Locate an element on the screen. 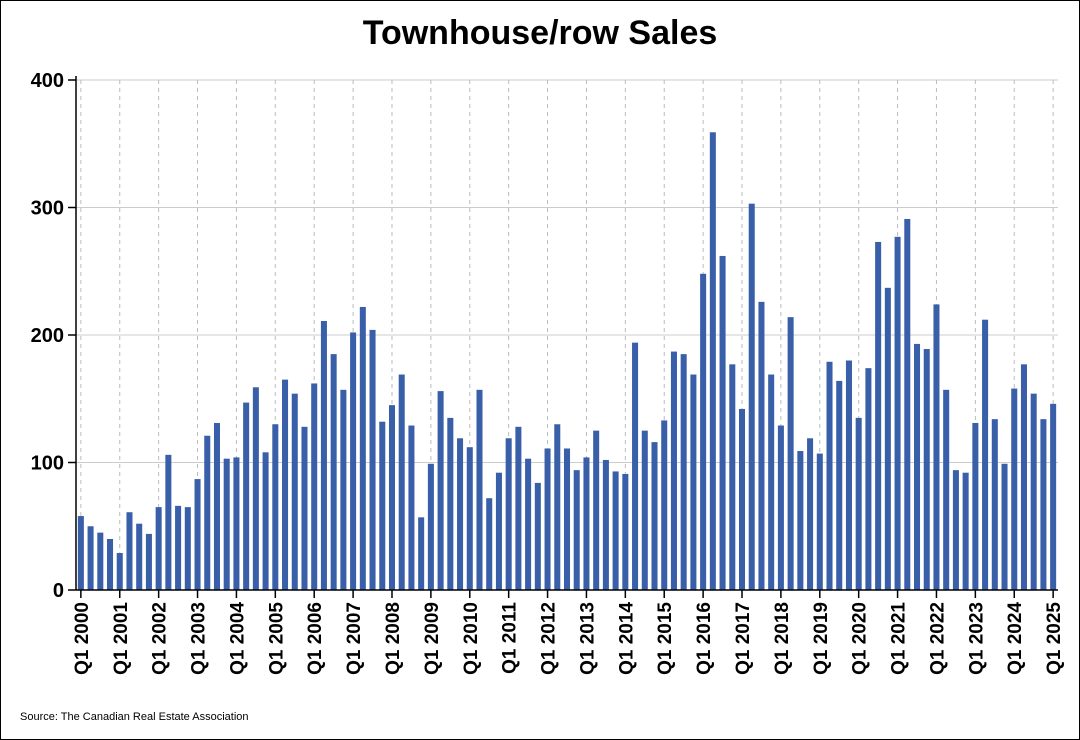 The height and width of the screenshot is (740, 1080). x-tick-label: Q1 2025 is located at coordinates (1054, 638).